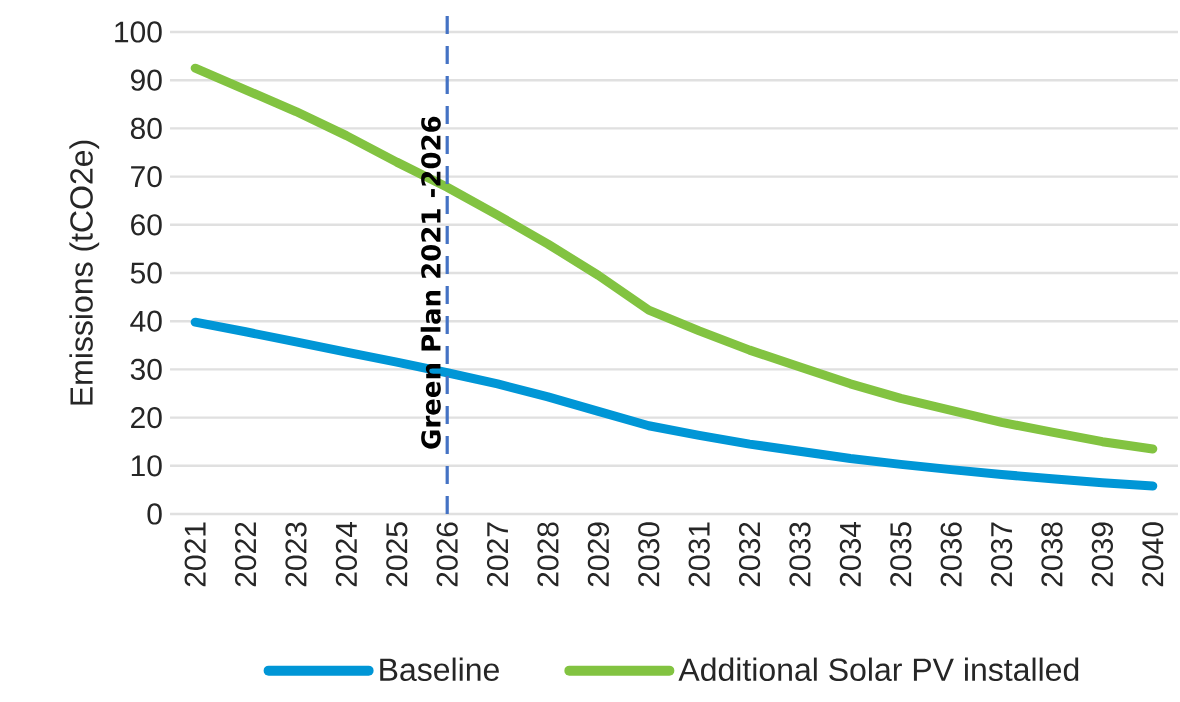  I want to click on ref-line-label: Green Plan 2021 -2026, so click(430, 282).